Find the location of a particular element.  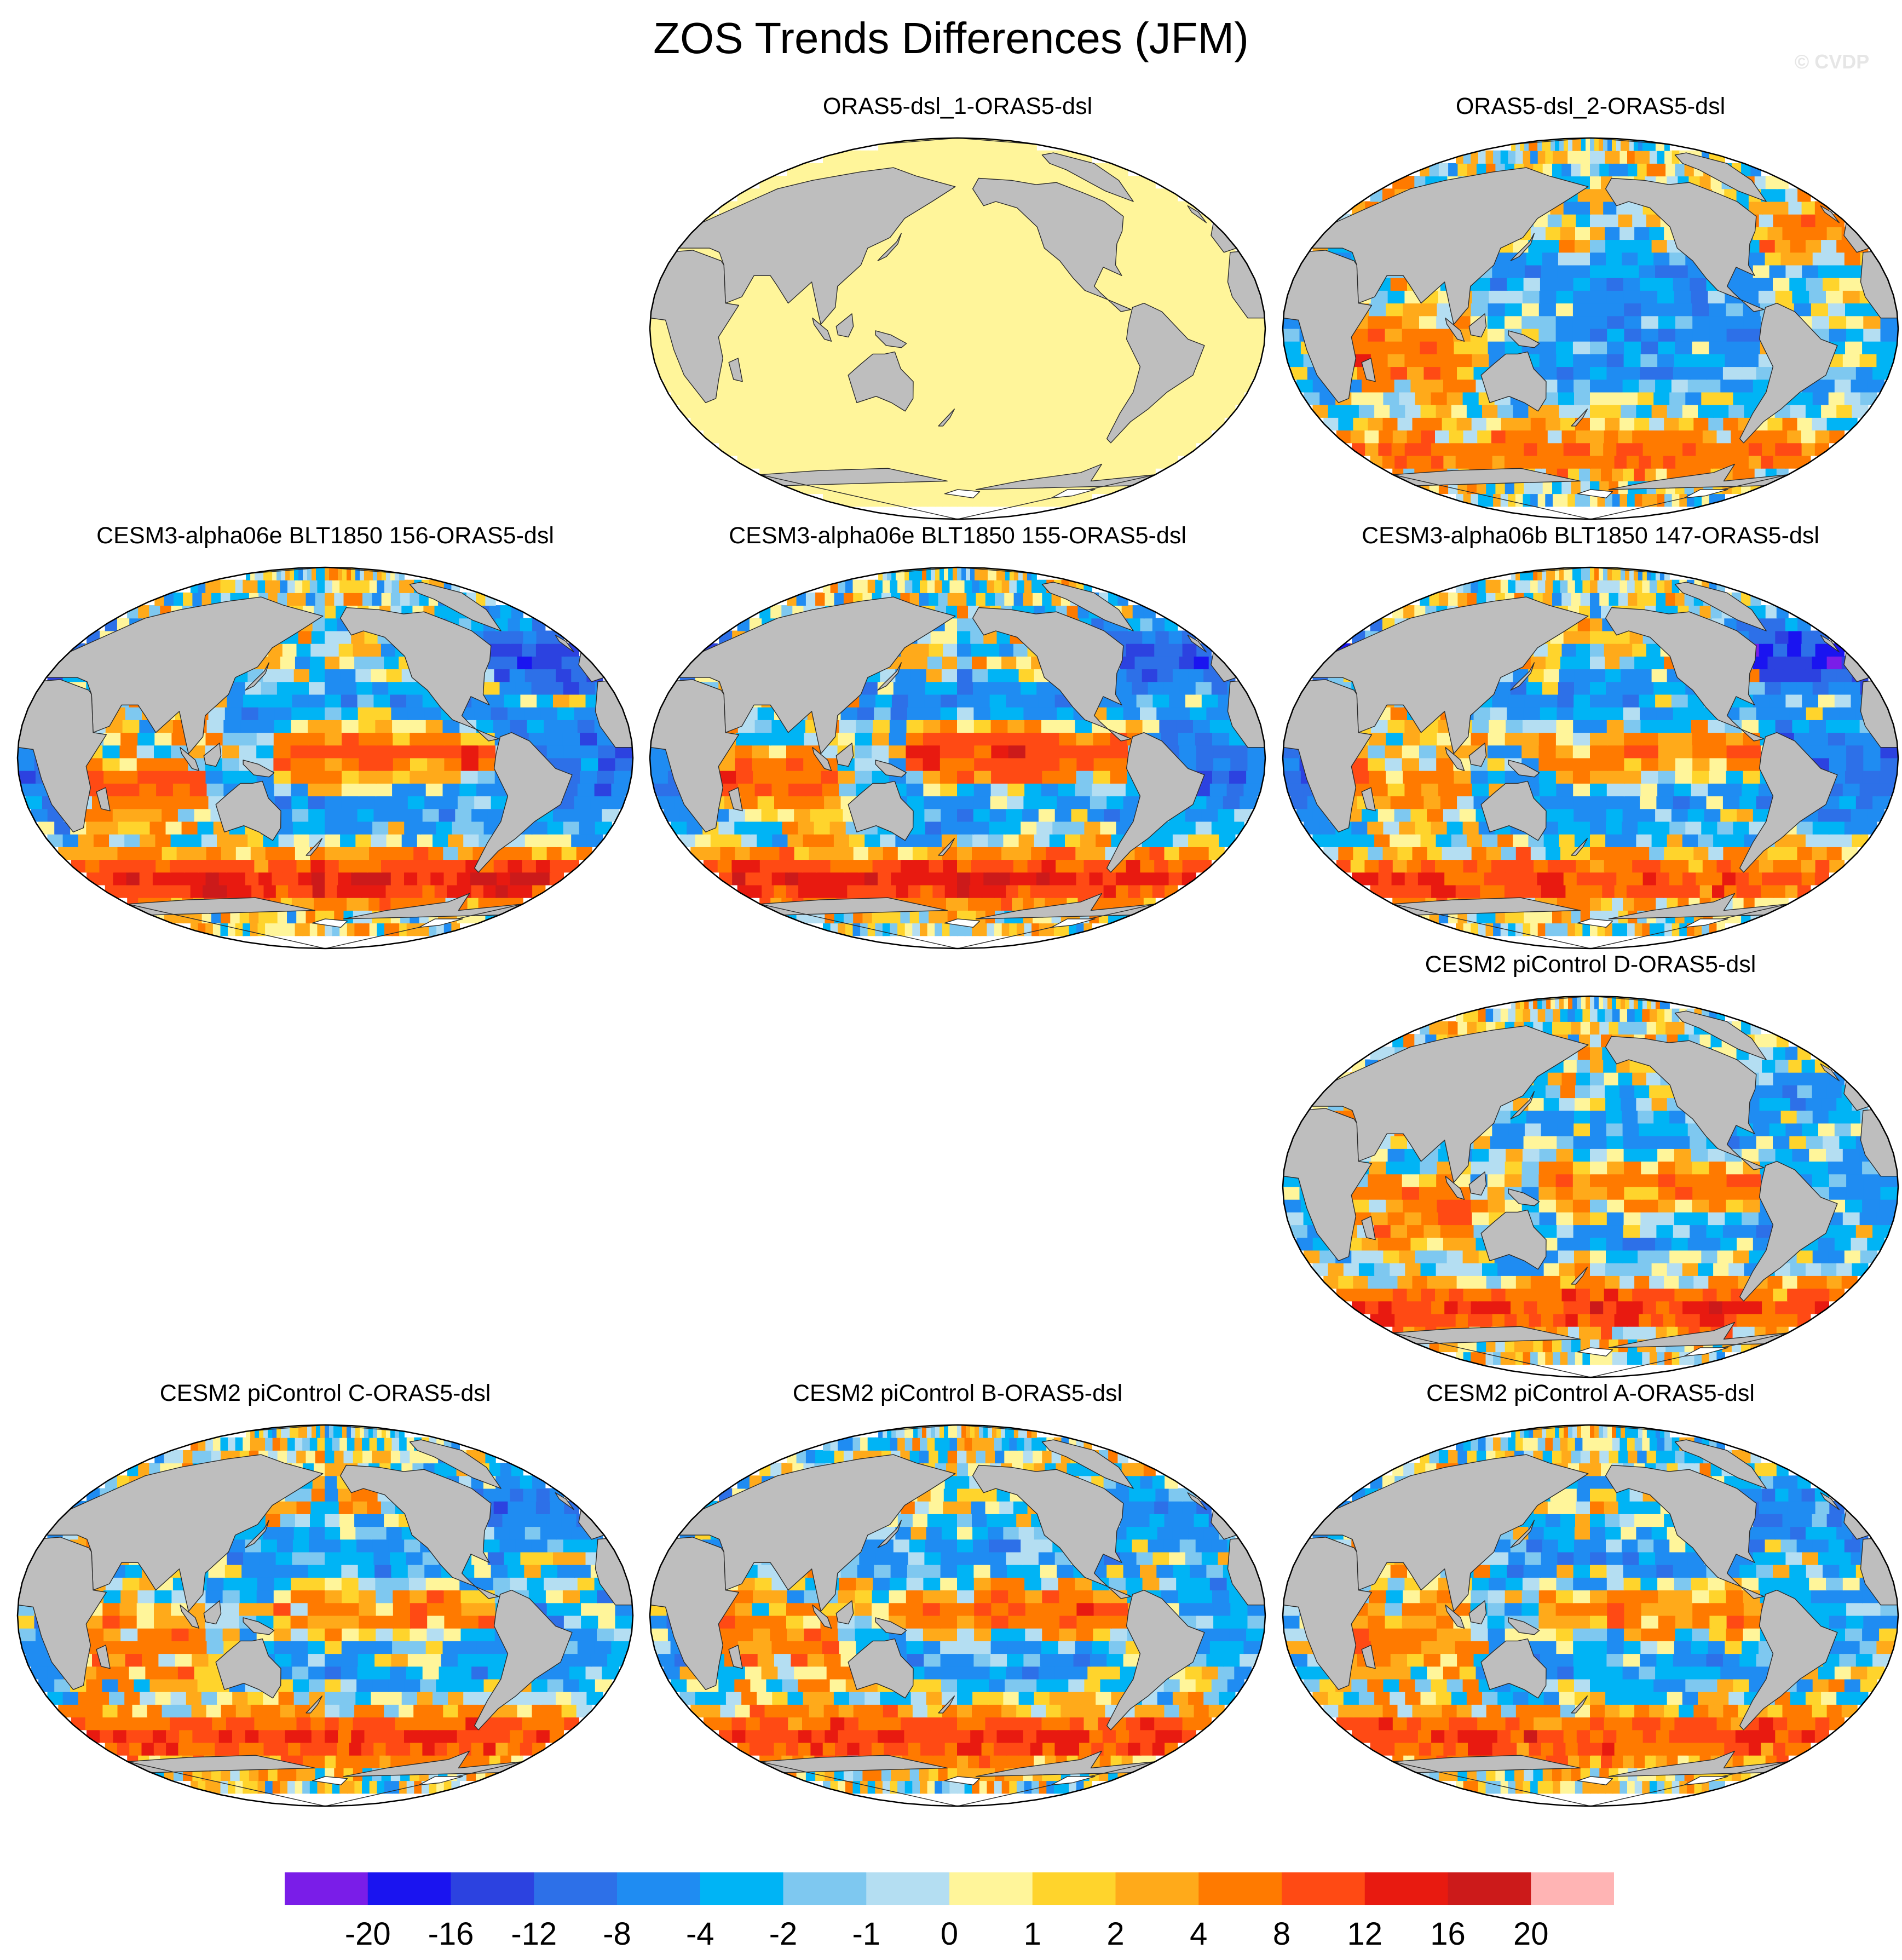

map-p4 is located at coordinates (957, 758).